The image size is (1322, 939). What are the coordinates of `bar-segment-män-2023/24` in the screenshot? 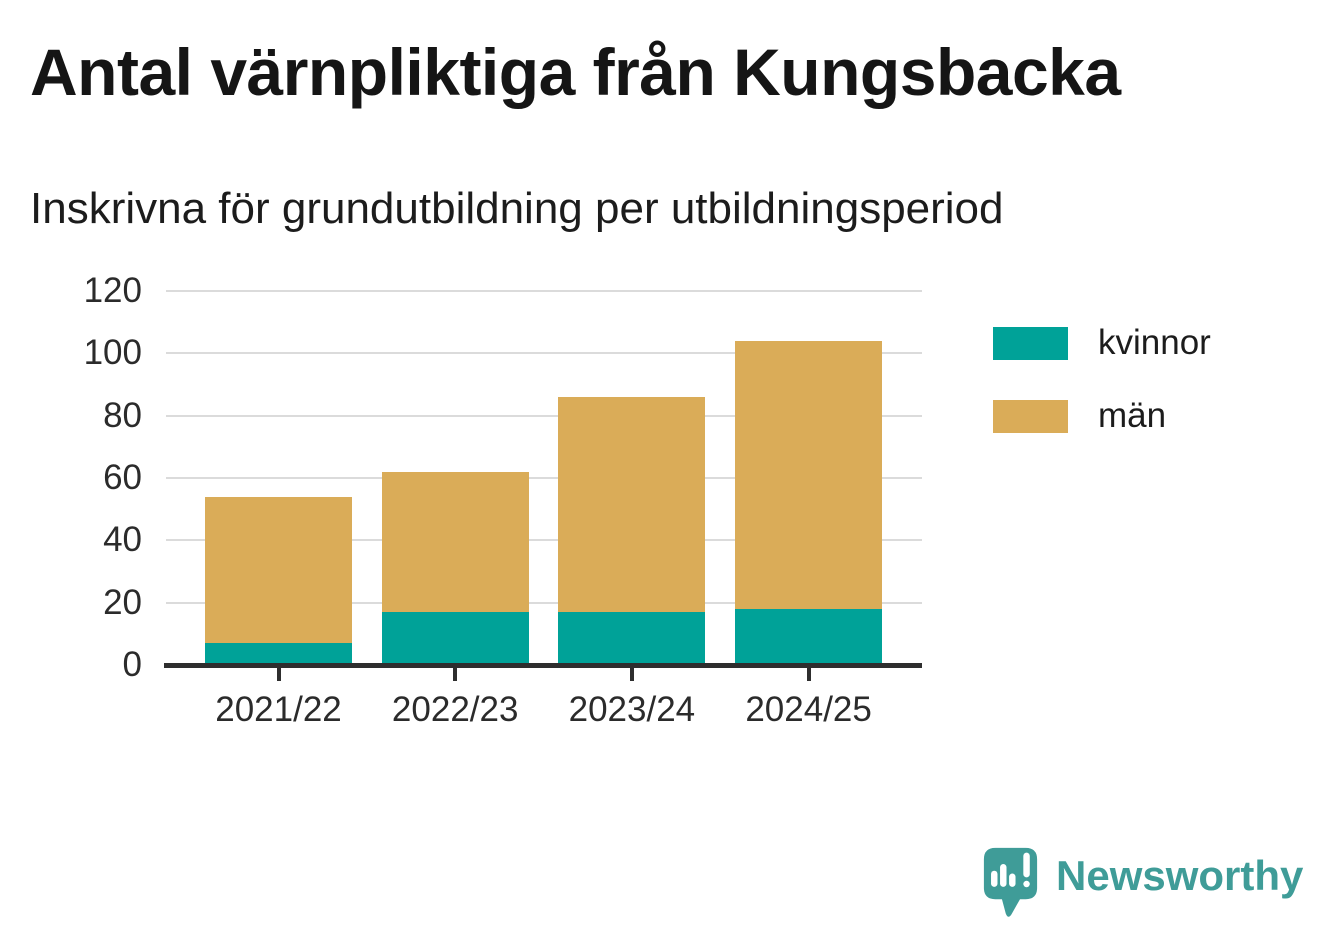 It's located at (632, 504).